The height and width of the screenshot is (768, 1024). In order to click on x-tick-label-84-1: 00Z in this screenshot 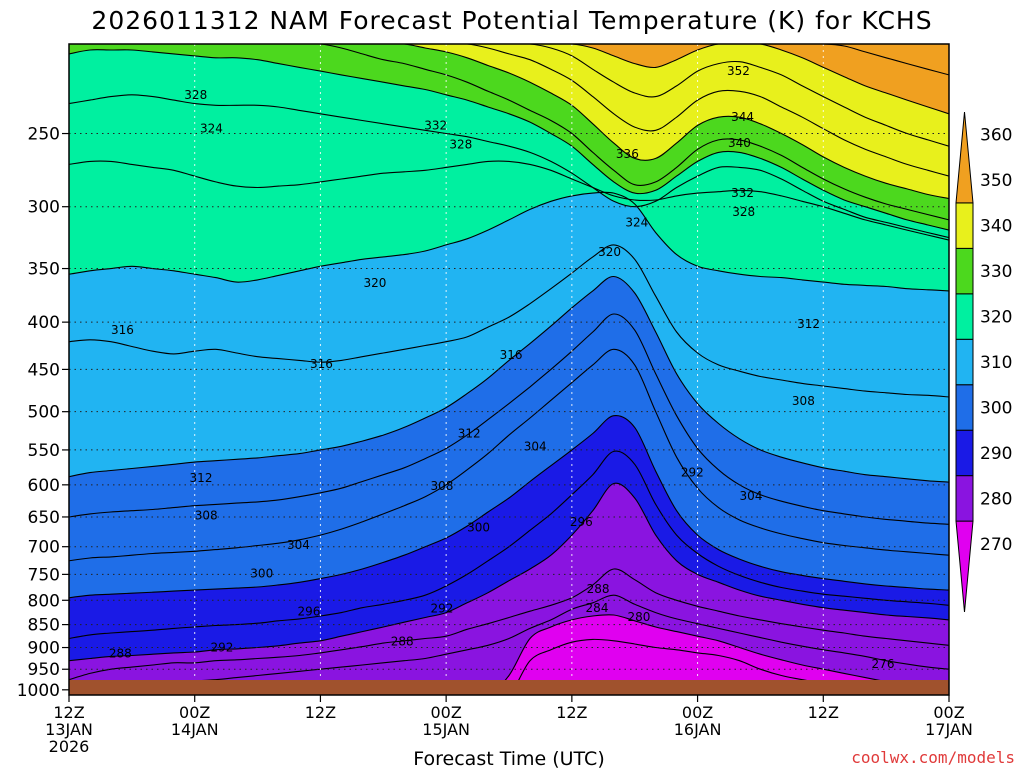, I will do `click(948, 712)`.